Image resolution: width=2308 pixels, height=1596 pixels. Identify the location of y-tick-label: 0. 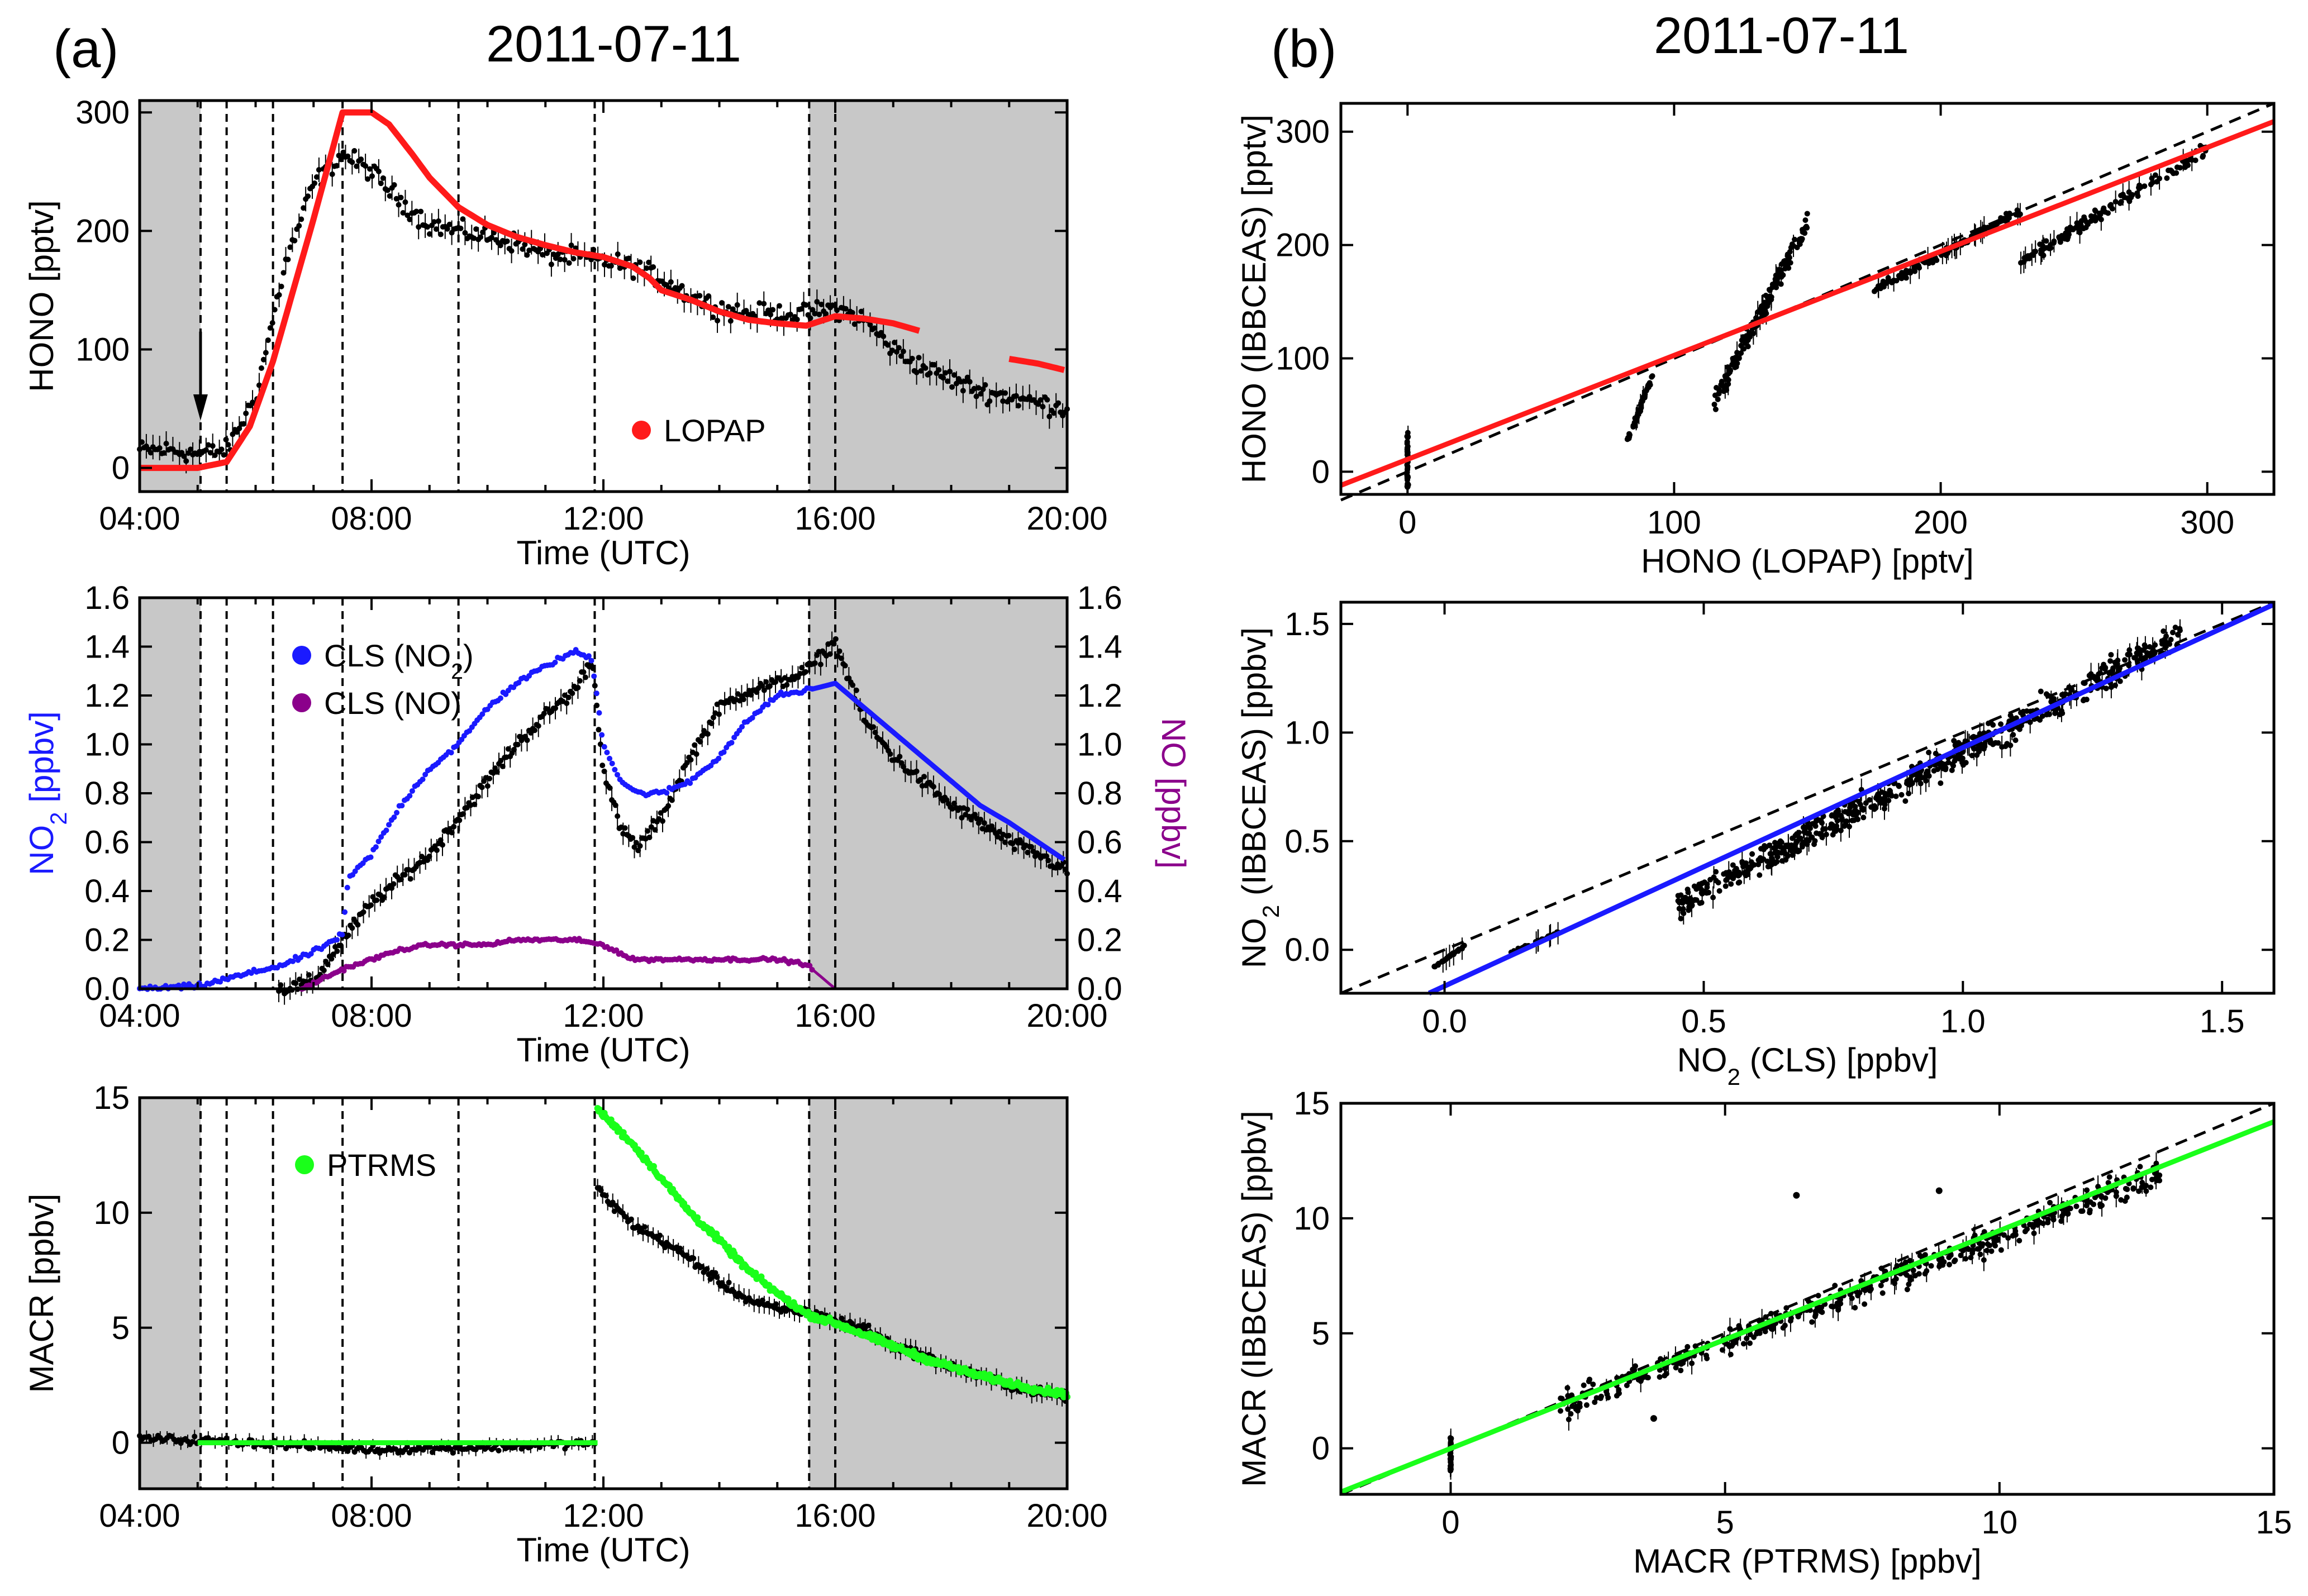
(121, 1443).